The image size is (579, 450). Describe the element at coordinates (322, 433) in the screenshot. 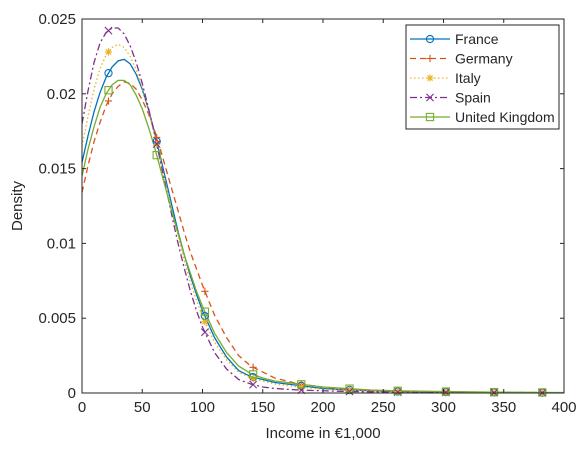

I see `x-axis-label: Income in €1,000` at that location.